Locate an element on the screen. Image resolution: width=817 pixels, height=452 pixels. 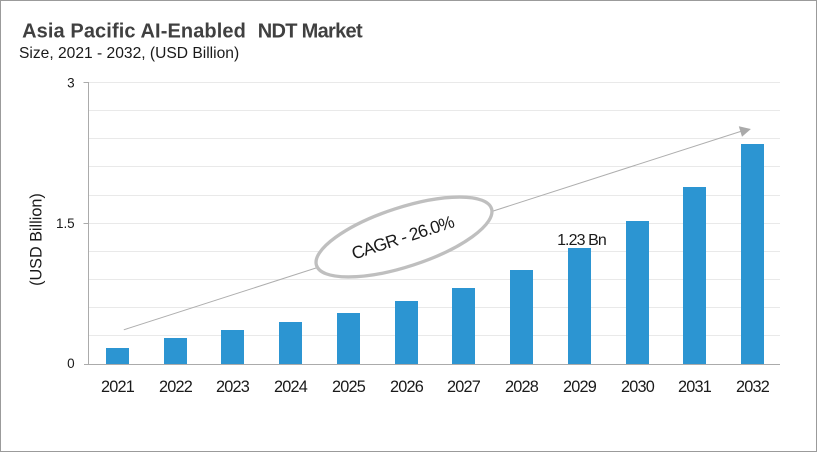
svg-text: 2021 is located at coordinates (118, 387).